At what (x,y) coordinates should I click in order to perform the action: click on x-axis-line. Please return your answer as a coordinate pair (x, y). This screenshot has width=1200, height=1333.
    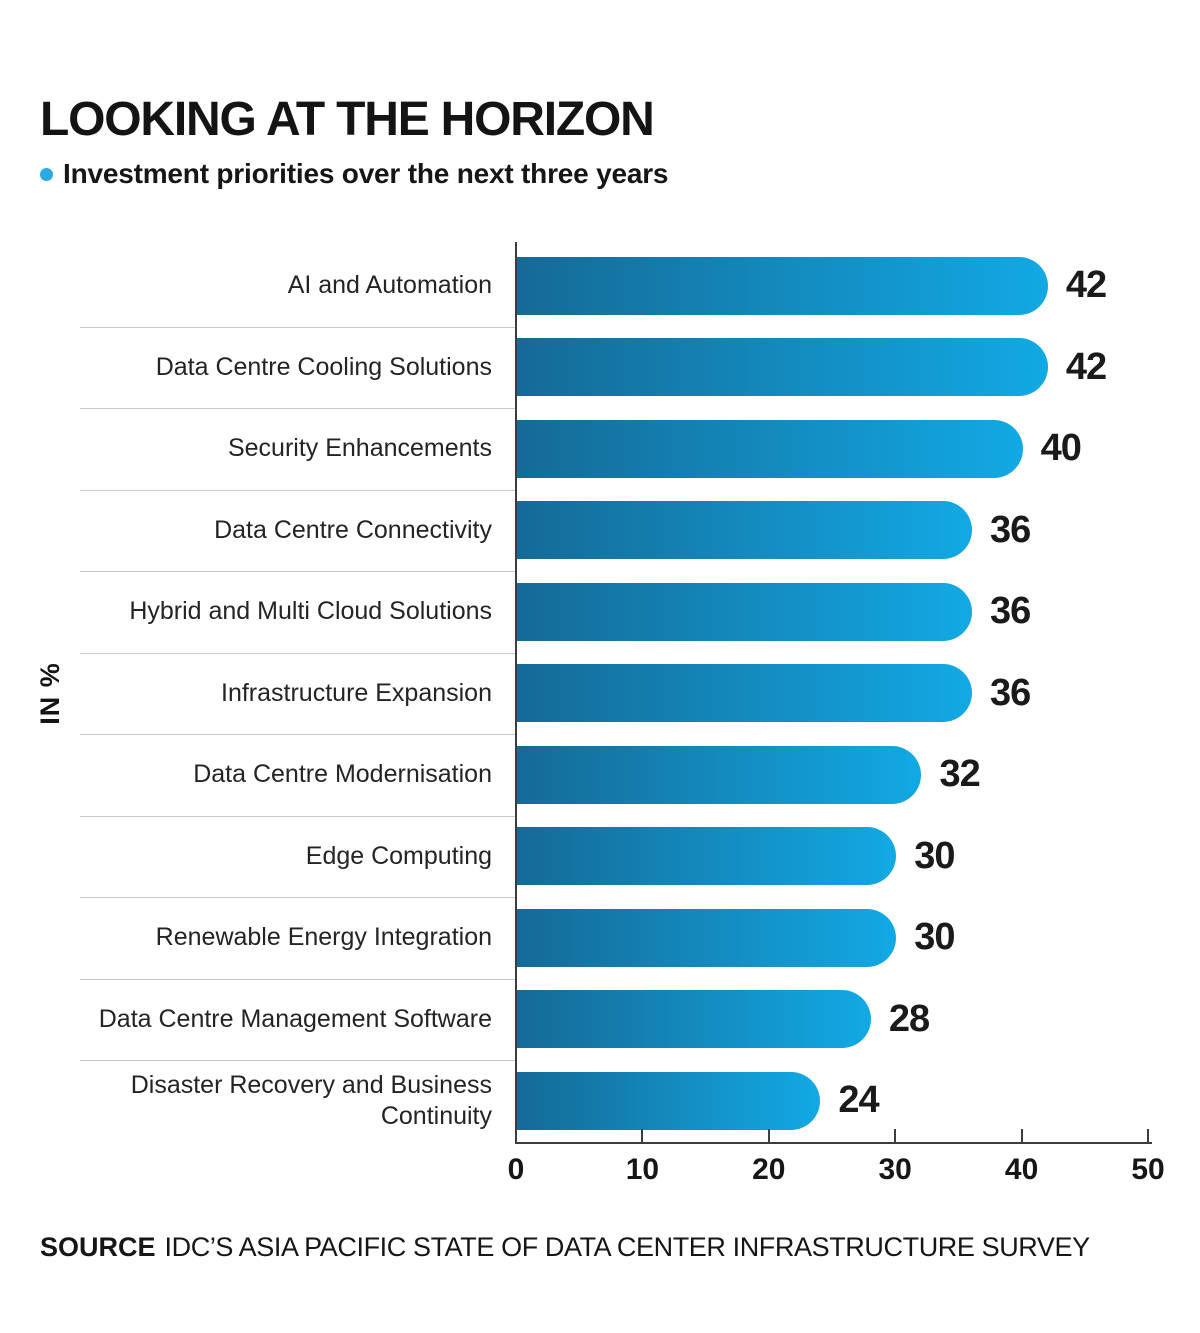
    Looking at the image, I should click on (833, 1143).